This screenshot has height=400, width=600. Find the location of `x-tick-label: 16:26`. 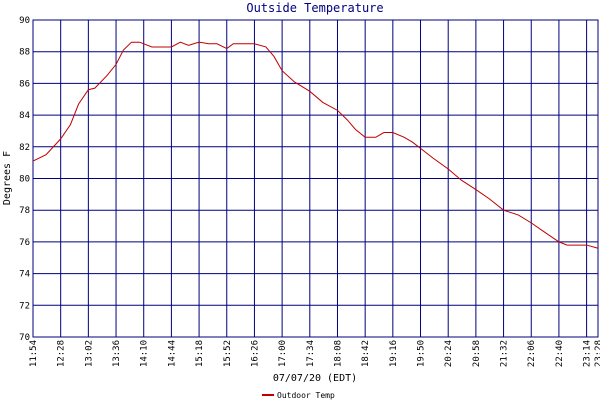

x-tick-label: 16:26 is located at coordinates (255, 353).